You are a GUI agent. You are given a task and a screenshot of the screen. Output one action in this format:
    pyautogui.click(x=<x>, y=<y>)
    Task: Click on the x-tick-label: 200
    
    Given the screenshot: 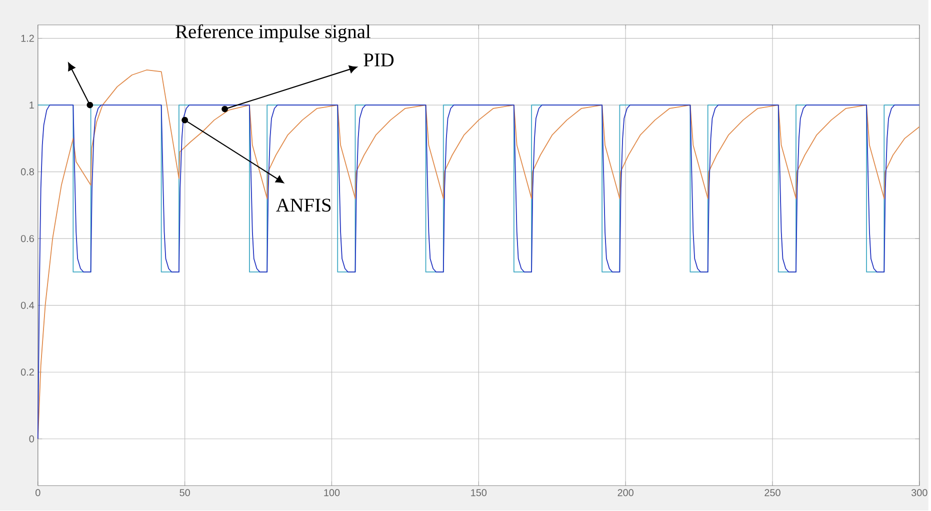 What is the action you would take?
    pyautogui.click(x=626, y=492)
    